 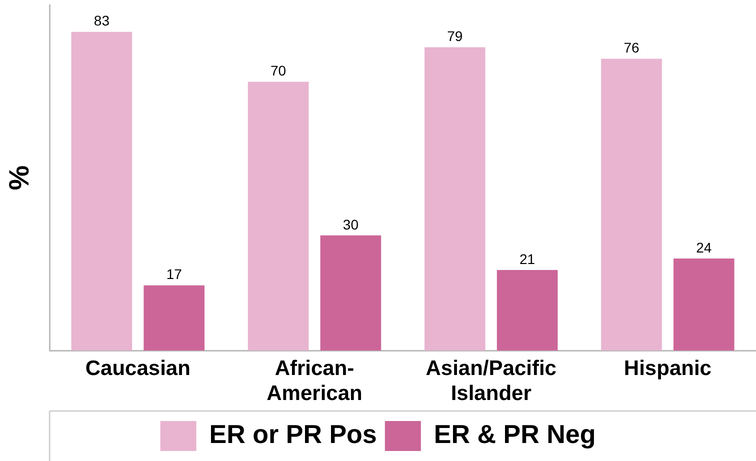 What do you see at coordinates (314, 381) in the screenshot?
I see `x-tick-label: African-American` at bounding box center [314, 381].